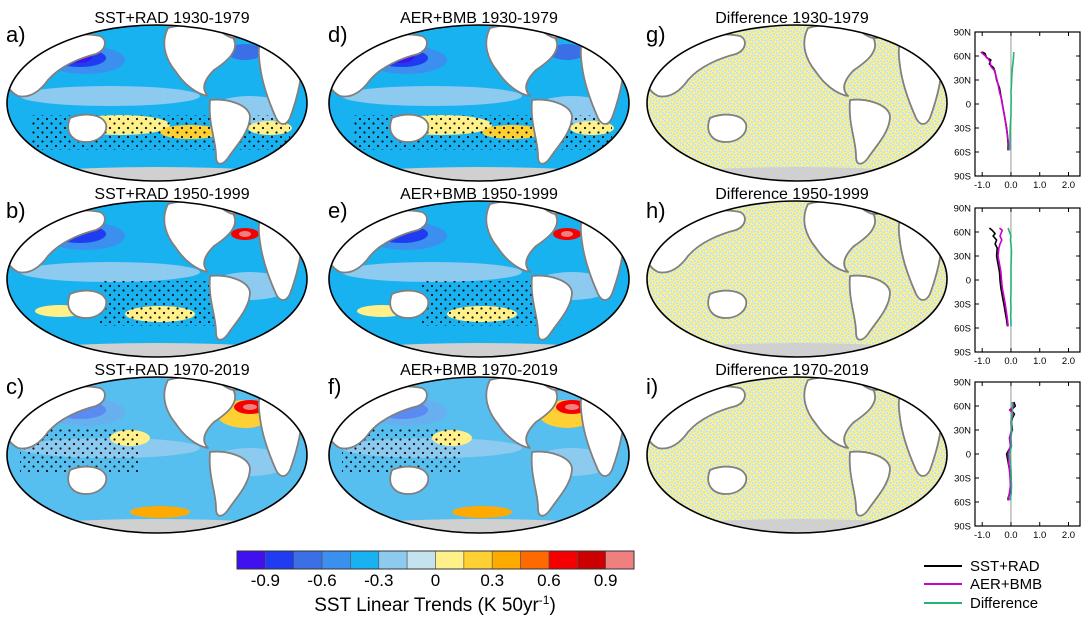  I want to click on map-panel-f: f) AER+BMB 1970-2019, so click(479, 448).